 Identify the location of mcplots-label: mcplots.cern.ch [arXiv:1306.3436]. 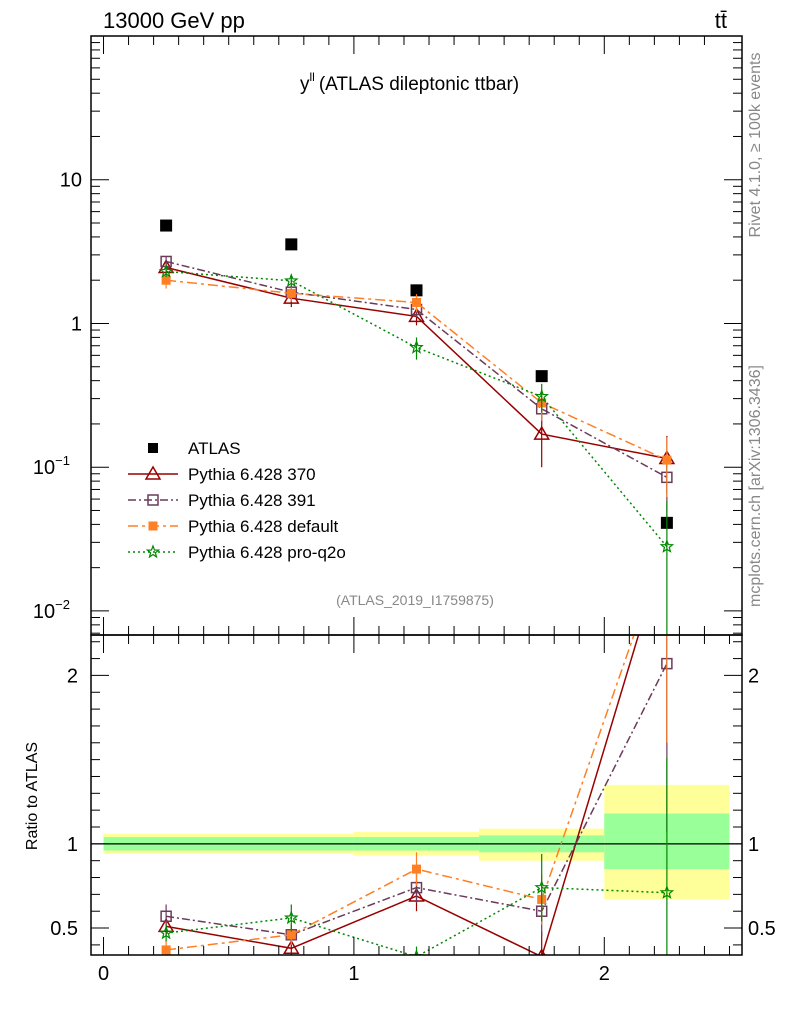
(755, 486).